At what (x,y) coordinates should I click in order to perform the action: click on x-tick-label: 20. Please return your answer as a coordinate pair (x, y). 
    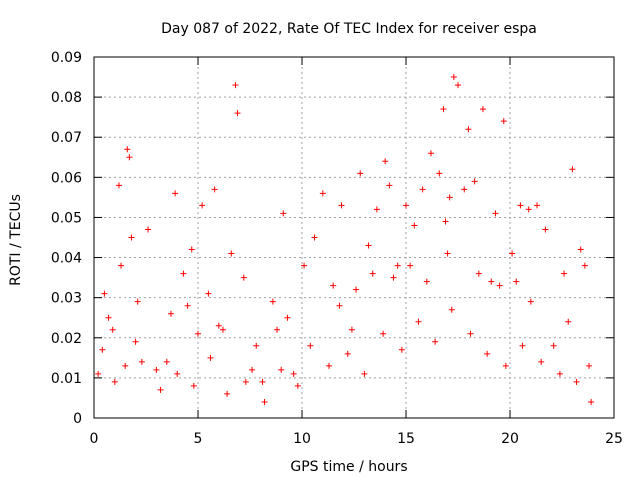
    Looking at the image, I should click on (510, 439).